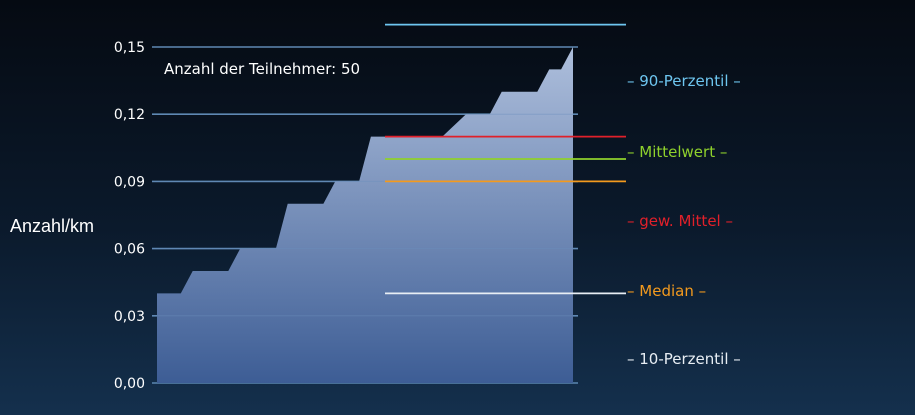 The image size is (915, 415). I want to click on y-tick-label: 0,00, so click(129, 384).